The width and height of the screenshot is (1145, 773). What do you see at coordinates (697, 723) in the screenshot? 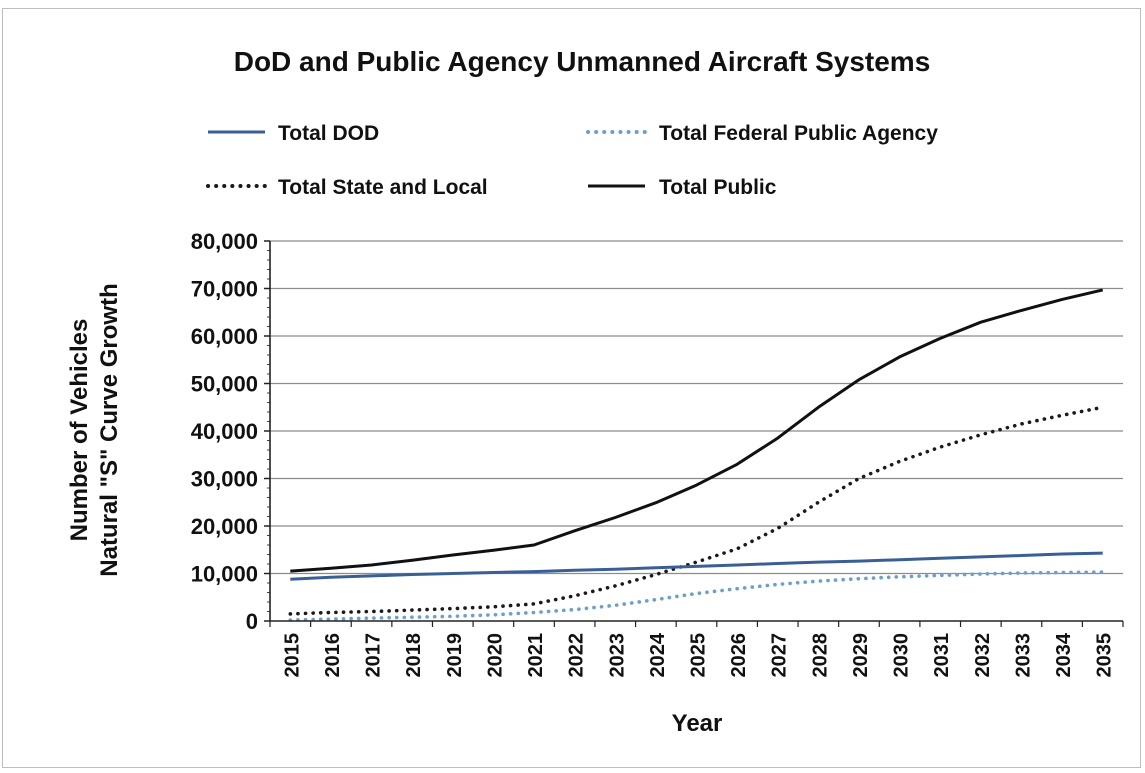
I see `x-axis-label: Year` at bounding box center [697, 723].